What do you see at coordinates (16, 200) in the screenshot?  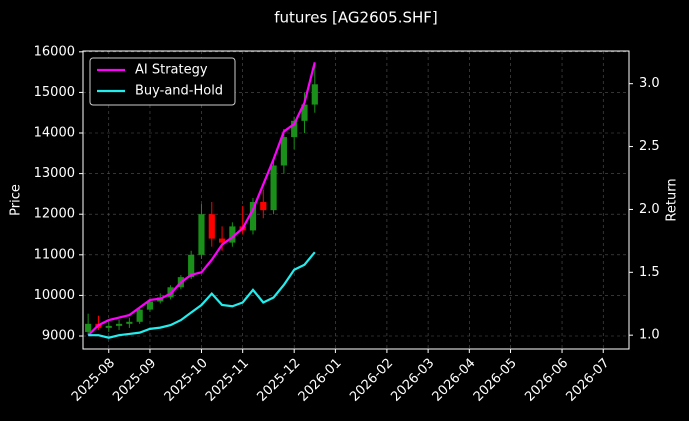 I see `y-axis-label: Price` at bounding box center [16, 200].